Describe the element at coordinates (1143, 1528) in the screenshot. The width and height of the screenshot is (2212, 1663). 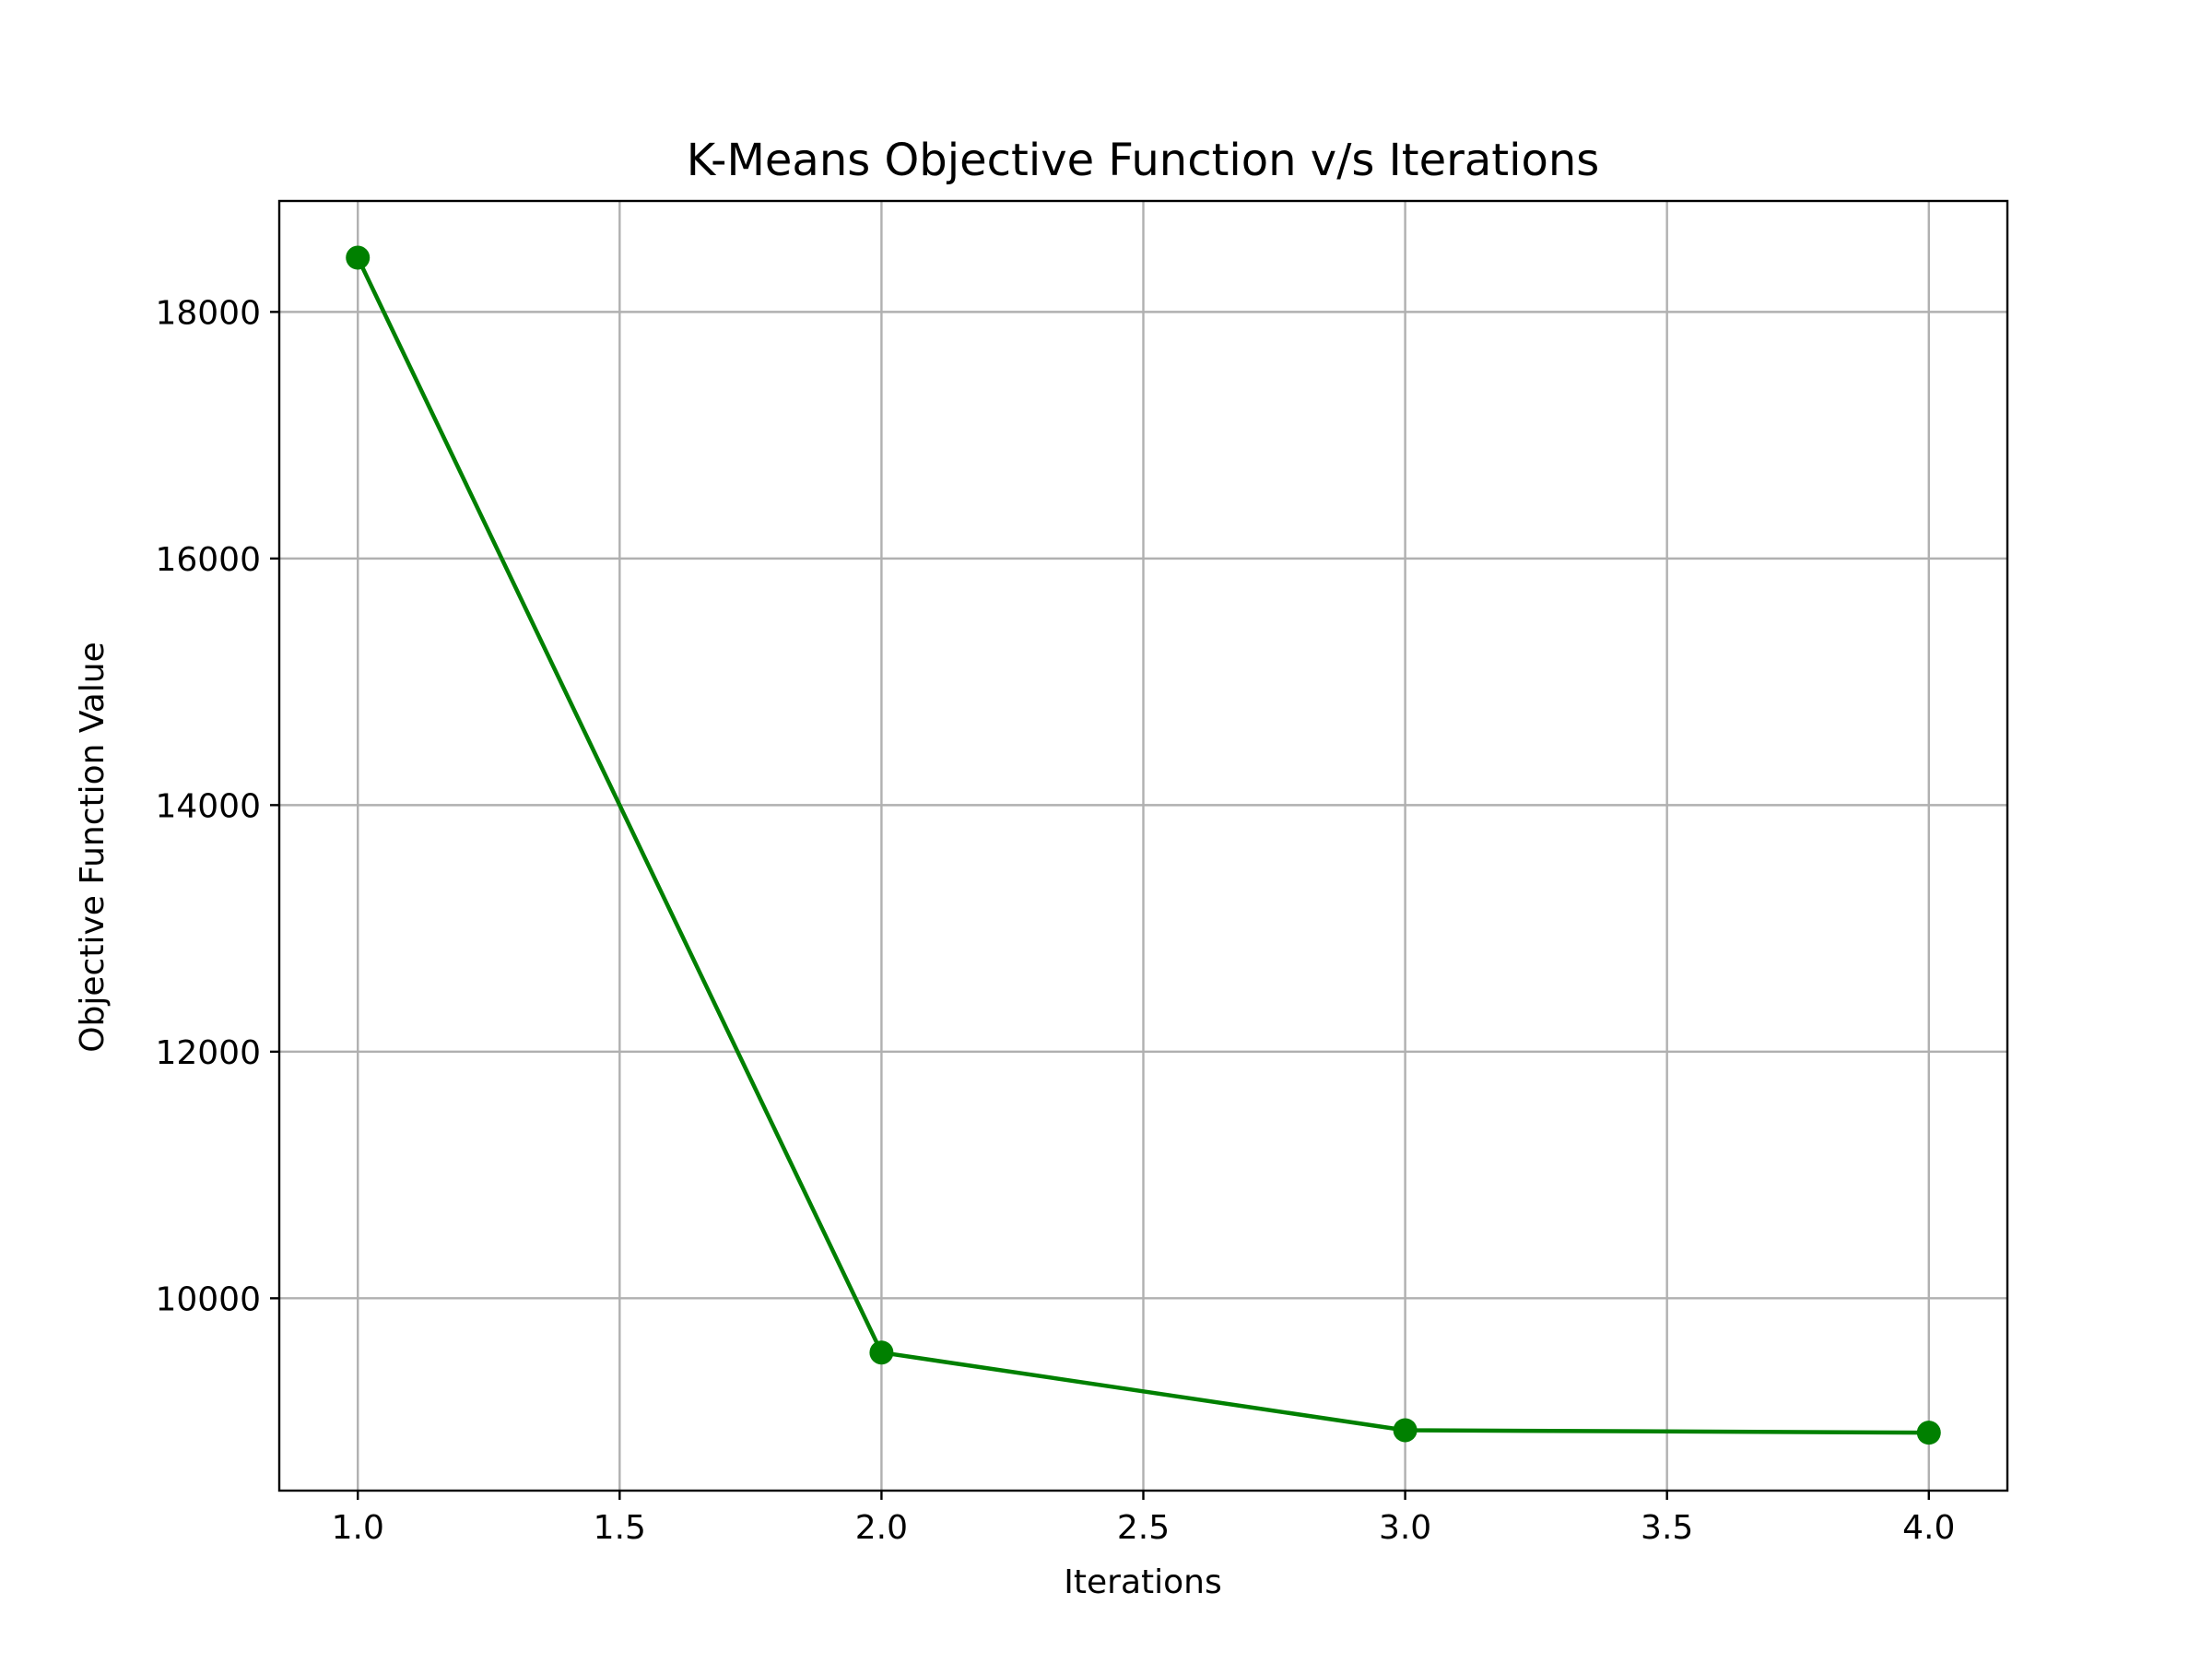
I see `x-tick-label: 2.5` at that location.